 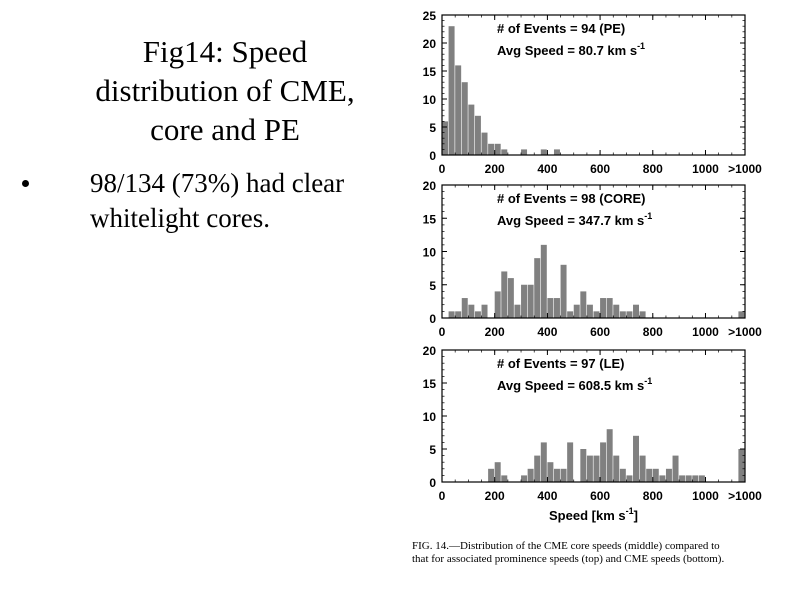 I want to click on panel-annotation: # of Events = 97 (LE), so click(x=561, y=363).